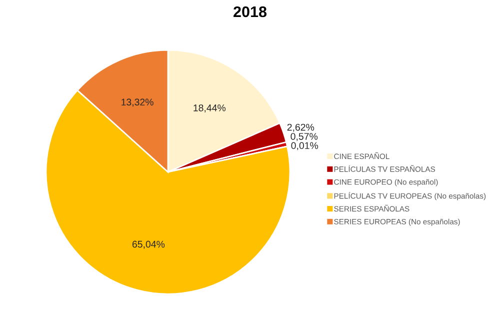  What do you see at coordinates (210, 108) in the screenshot?
I see `data-label: 18,44%` at bounding box center [210, 108].